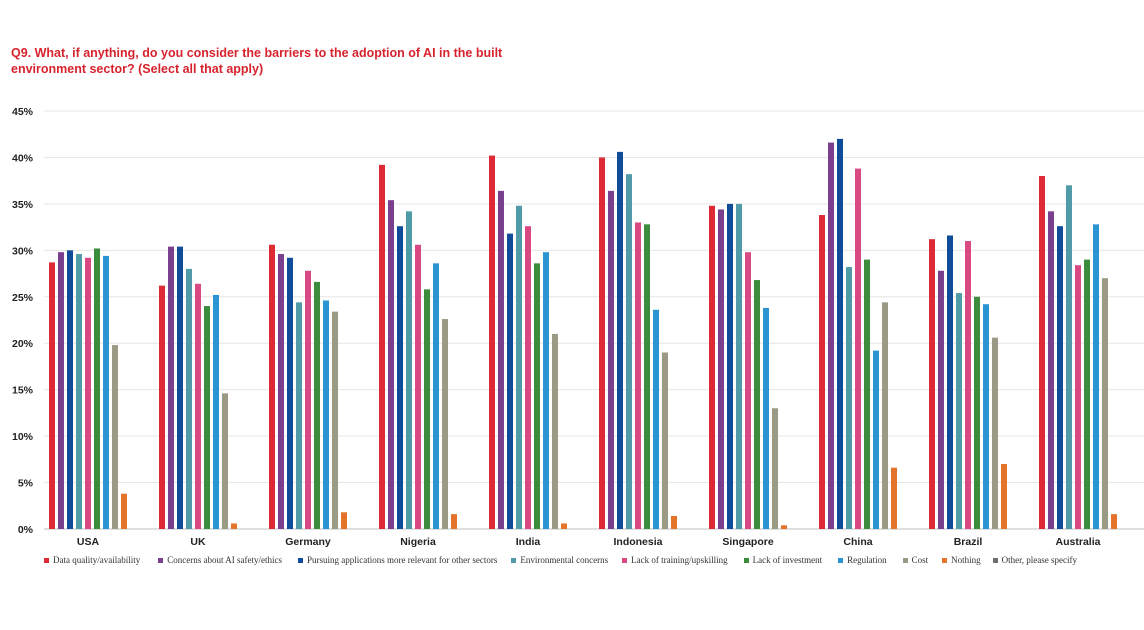 This screenshot has width=1144, height=630. I want to click on legend-item: Cost, so click(915, 560).